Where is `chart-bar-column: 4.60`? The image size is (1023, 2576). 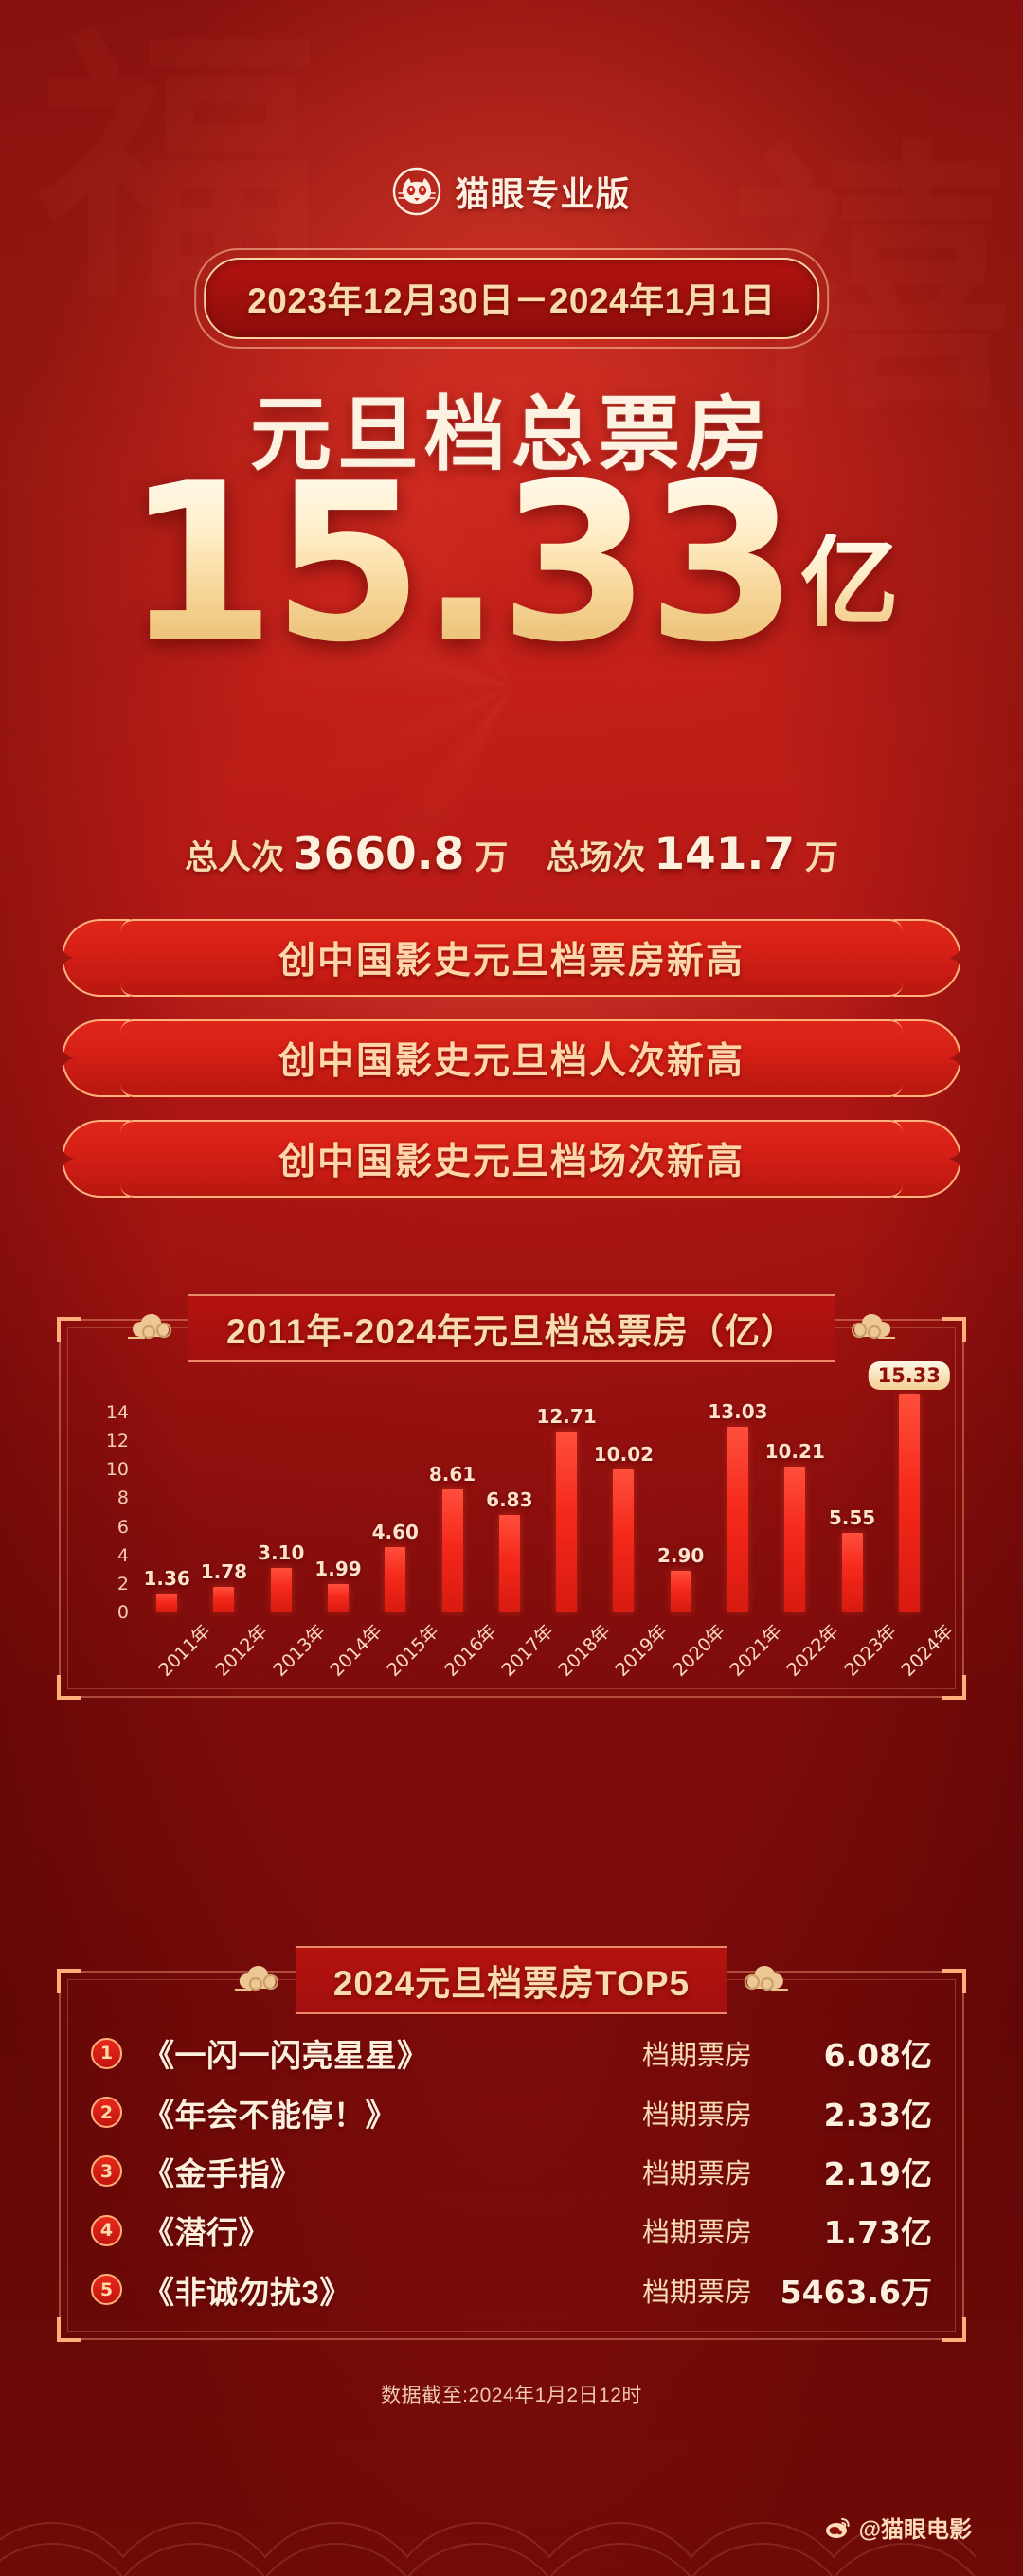 chart-bar-column: 4.60 is located at coordinates (395, 1499).